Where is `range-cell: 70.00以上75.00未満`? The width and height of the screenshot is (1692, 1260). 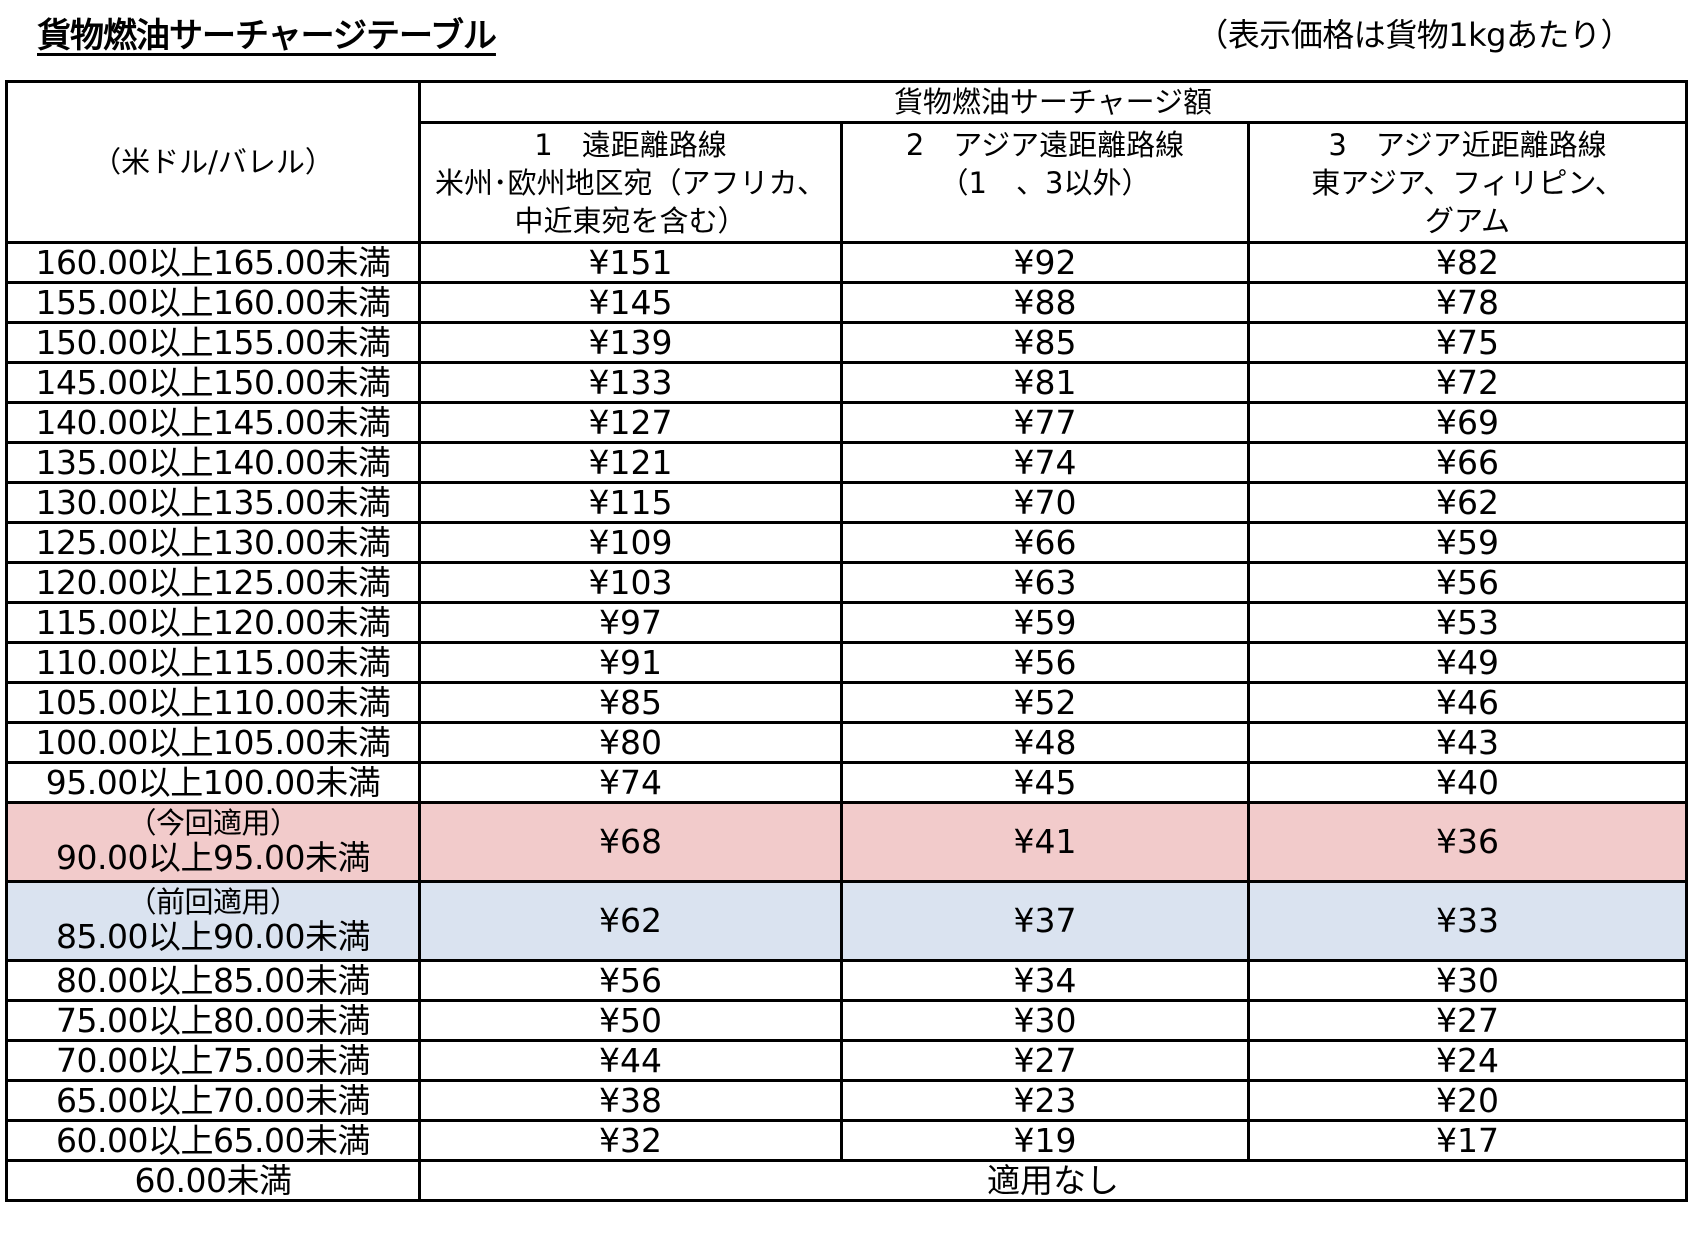
range-cell: 70.00以上75.00未満 is located at coordinates (213, 1060).